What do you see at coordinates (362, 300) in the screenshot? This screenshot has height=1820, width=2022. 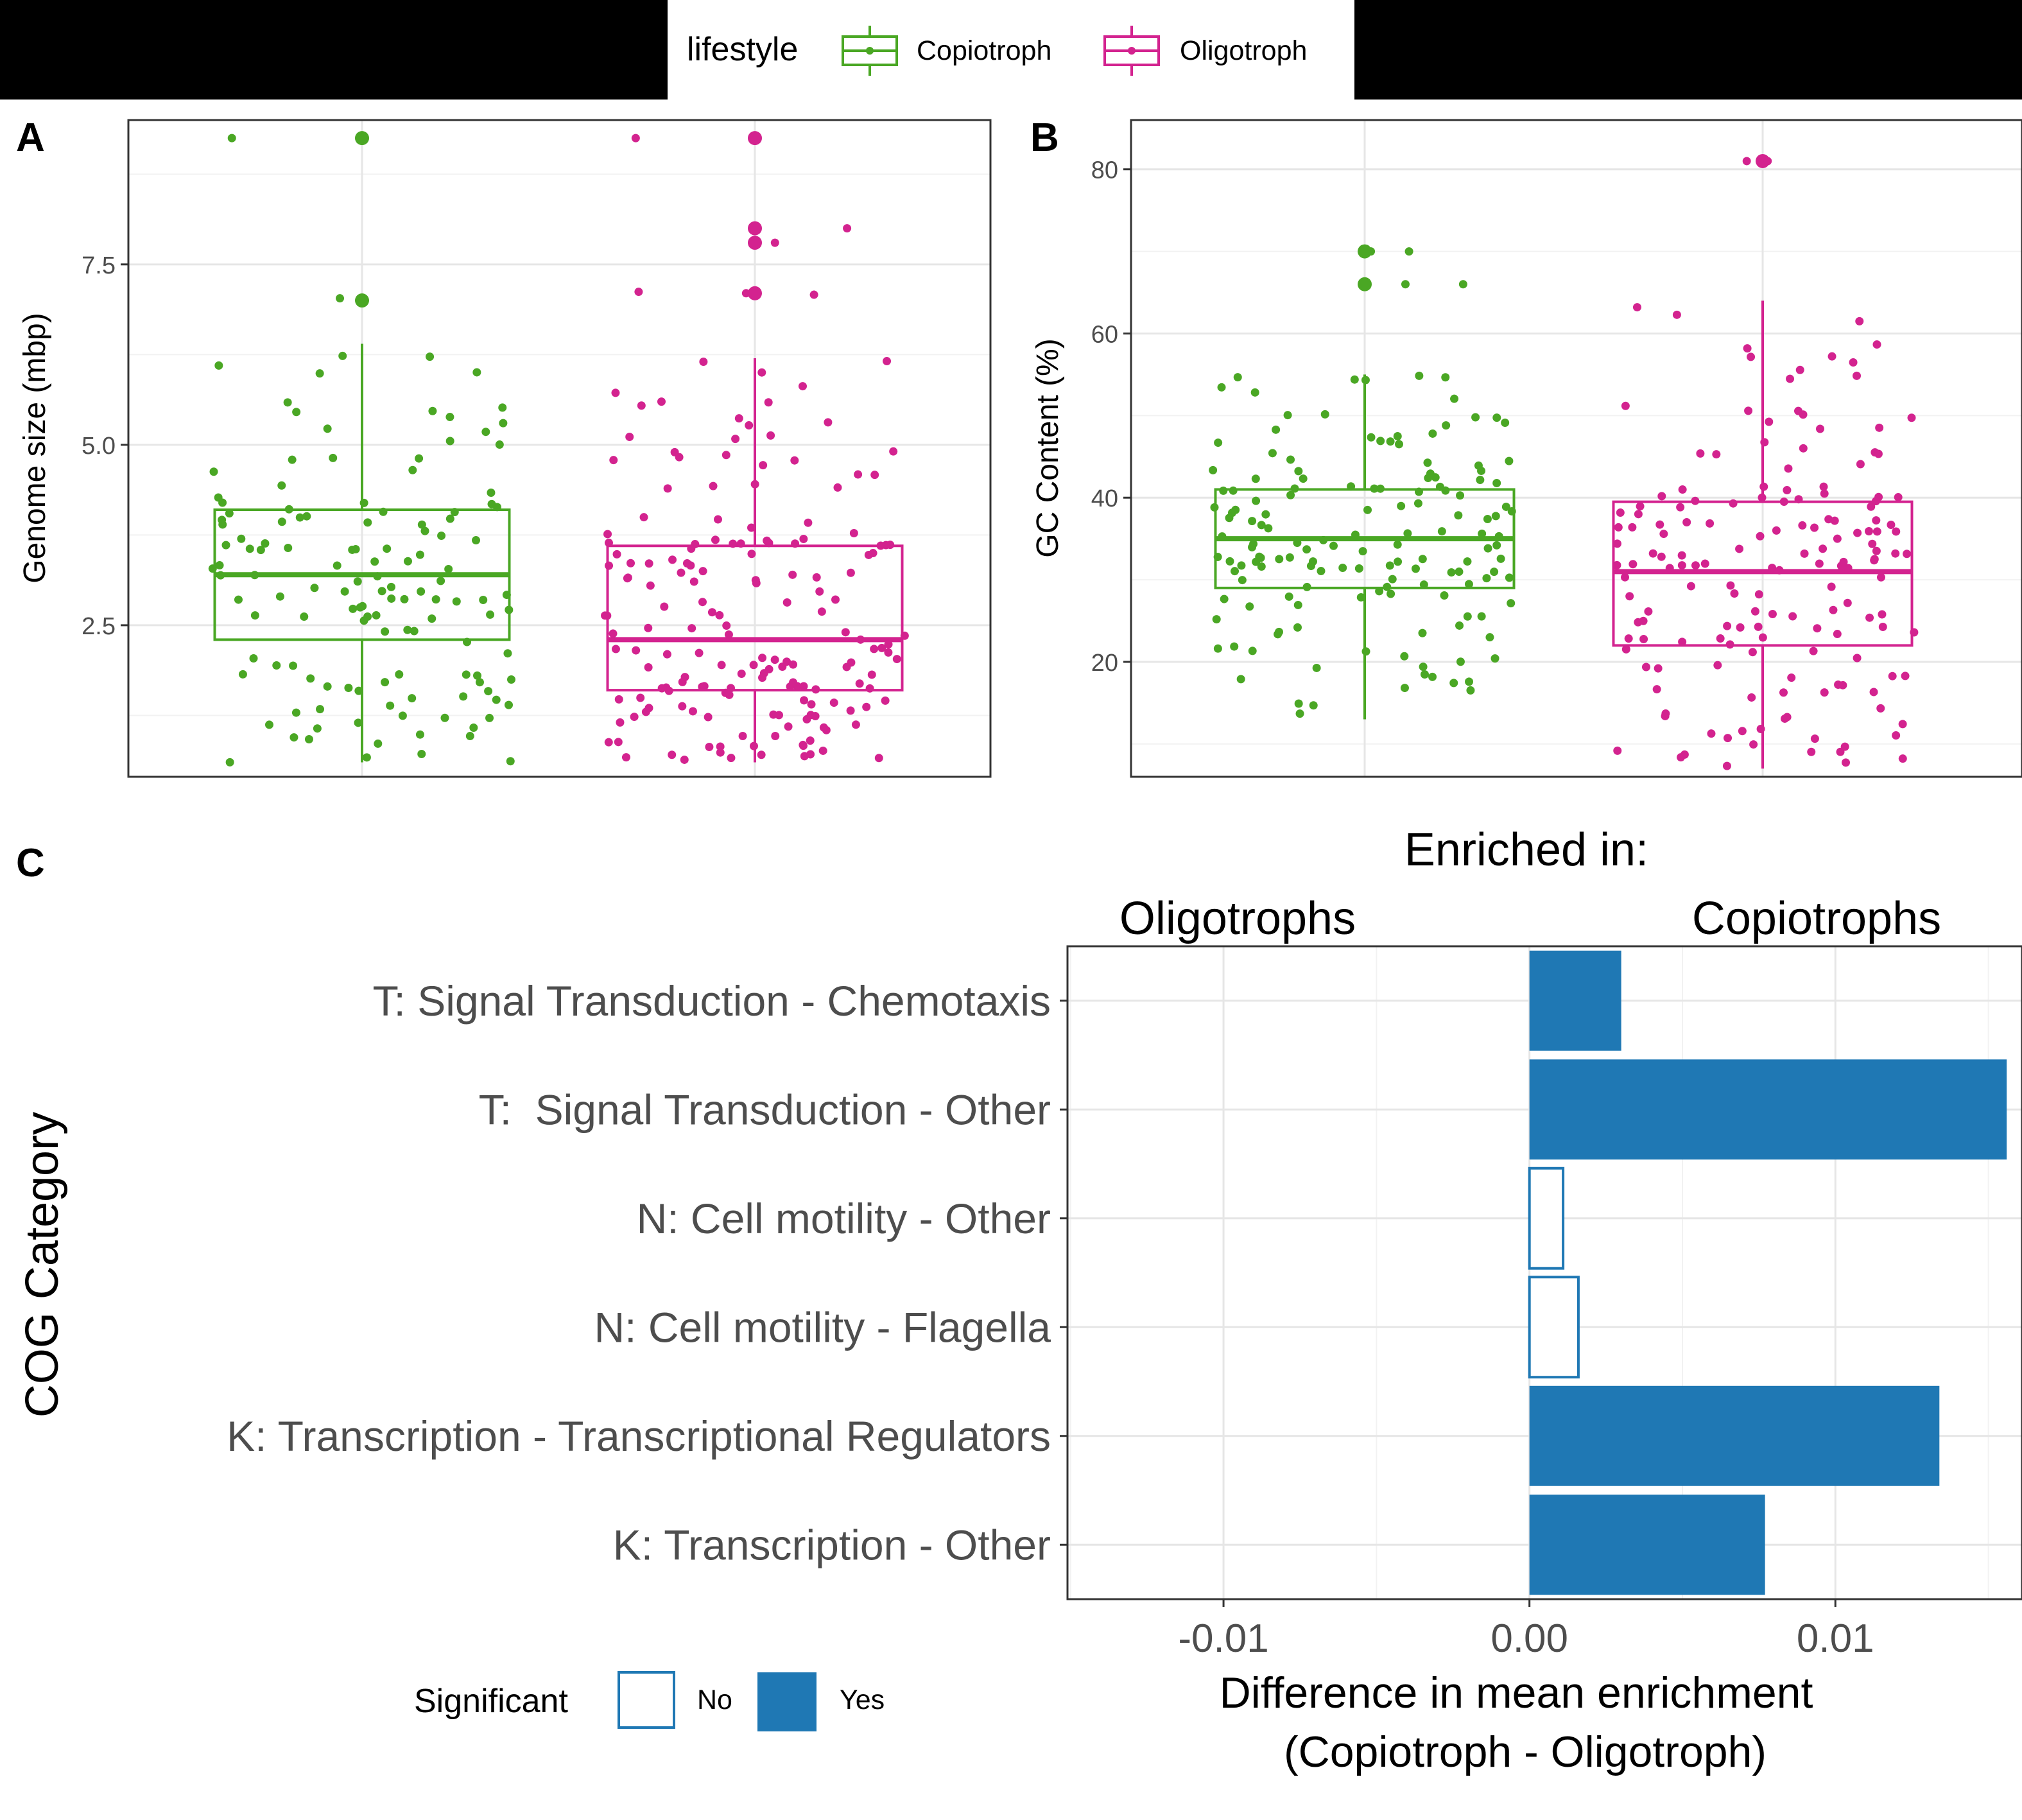 I see `outlier-point` at bounding box center [362, 300].